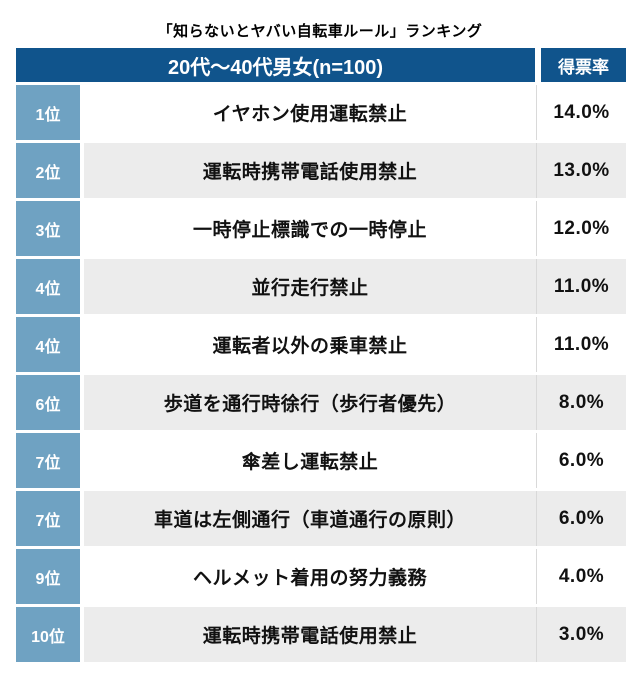 The height and width of the screenshot is (683, 640). I want to click on table-row: 2位 運転時携帯電話使用禁止 13.0%, so click(321, 170).